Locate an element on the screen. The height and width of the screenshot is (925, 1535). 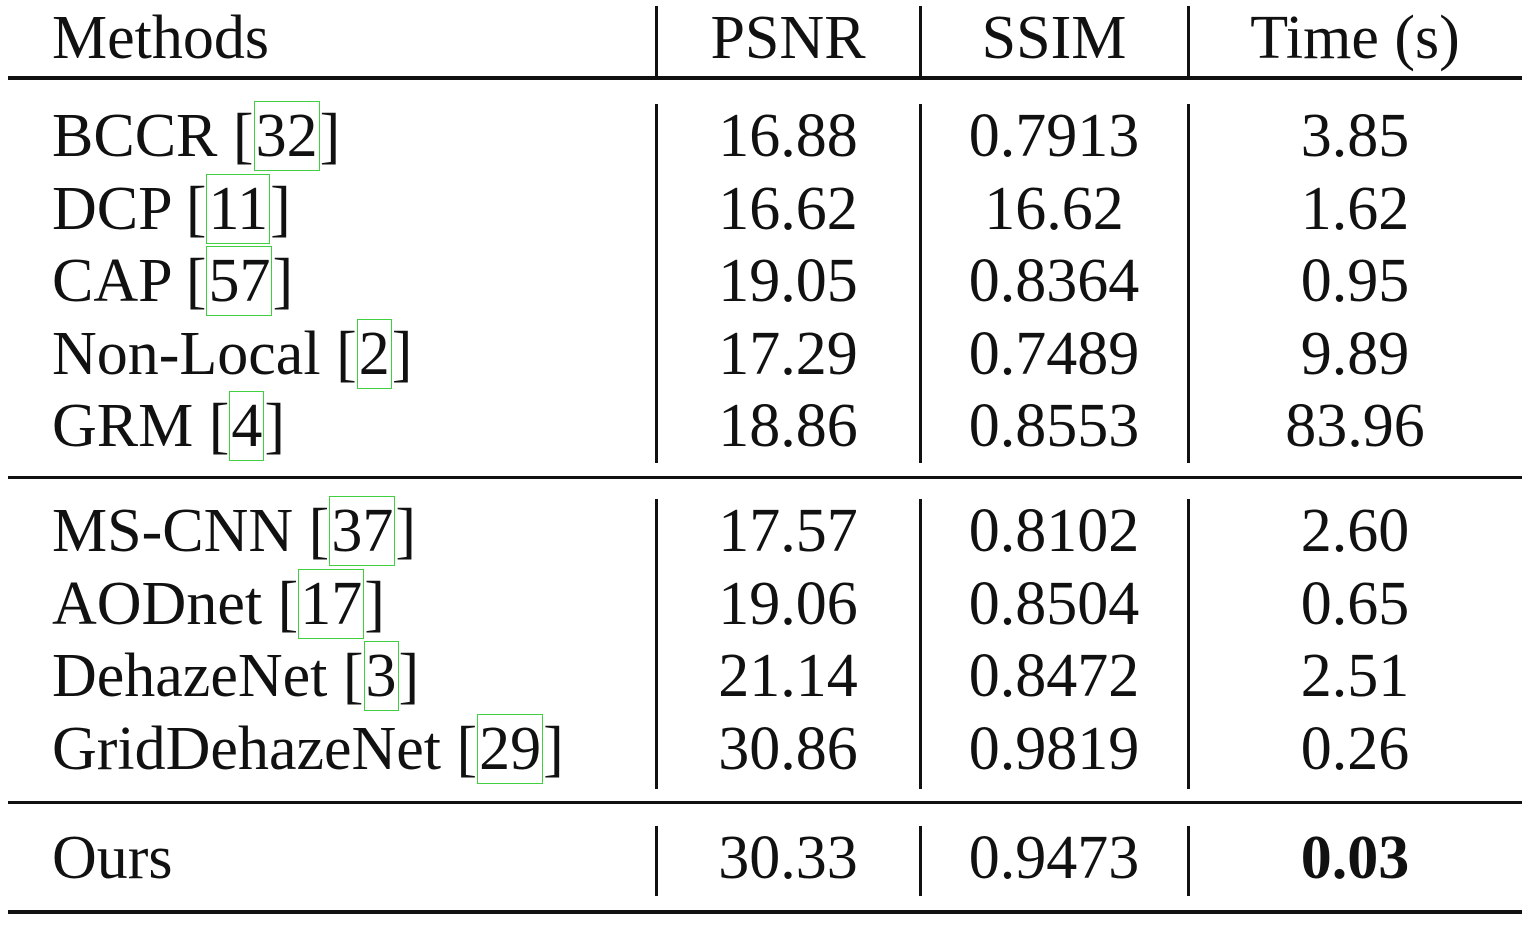
ssim-cell: 0.8364 is located at coordinates (1054, 281).